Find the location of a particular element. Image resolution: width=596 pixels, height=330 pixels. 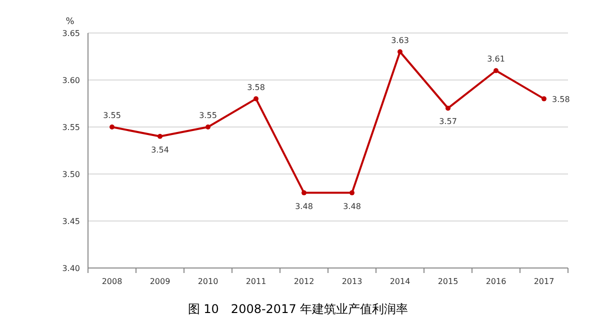

y-tick-label: 3.45 is located at coordinates (71, 221).